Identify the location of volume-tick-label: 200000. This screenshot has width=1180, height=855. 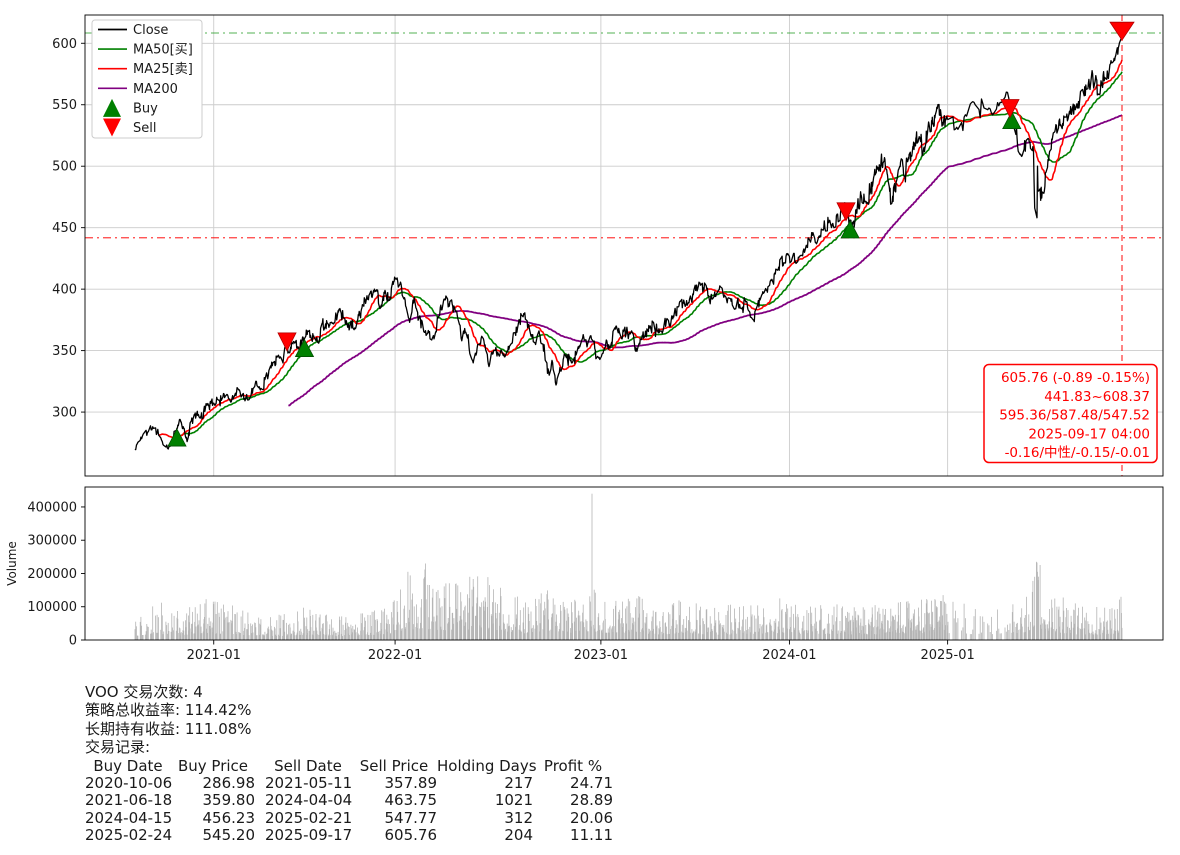
(52, 574).